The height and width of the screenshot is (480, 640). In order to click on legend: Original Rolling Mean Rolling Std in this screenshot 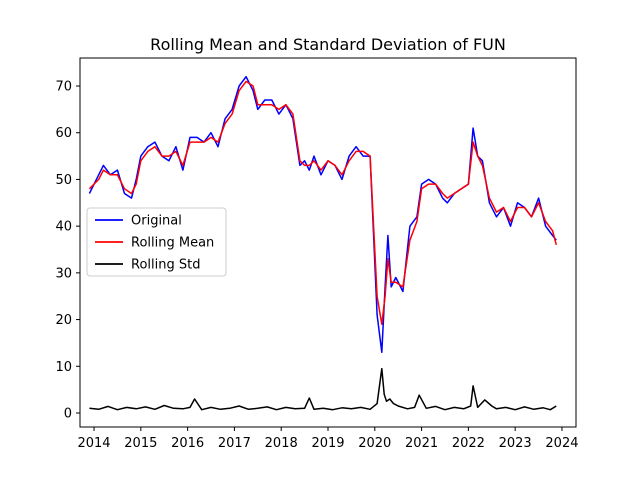, I will do `click(156, 242)`.